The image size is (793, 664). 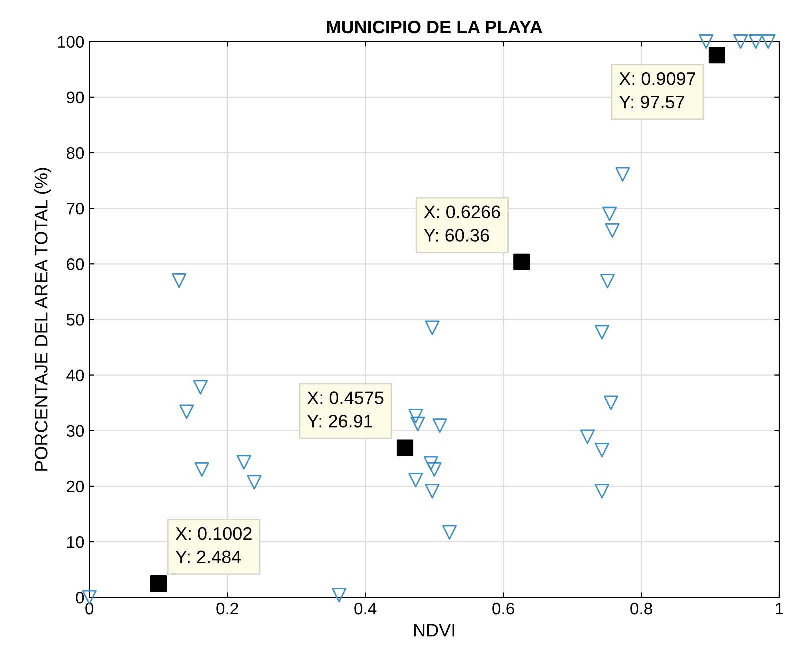 What do you see at coordinates (75, 376) in the screenshot?
I see `y-tick-label: 40` at bounding box center [75, 376].